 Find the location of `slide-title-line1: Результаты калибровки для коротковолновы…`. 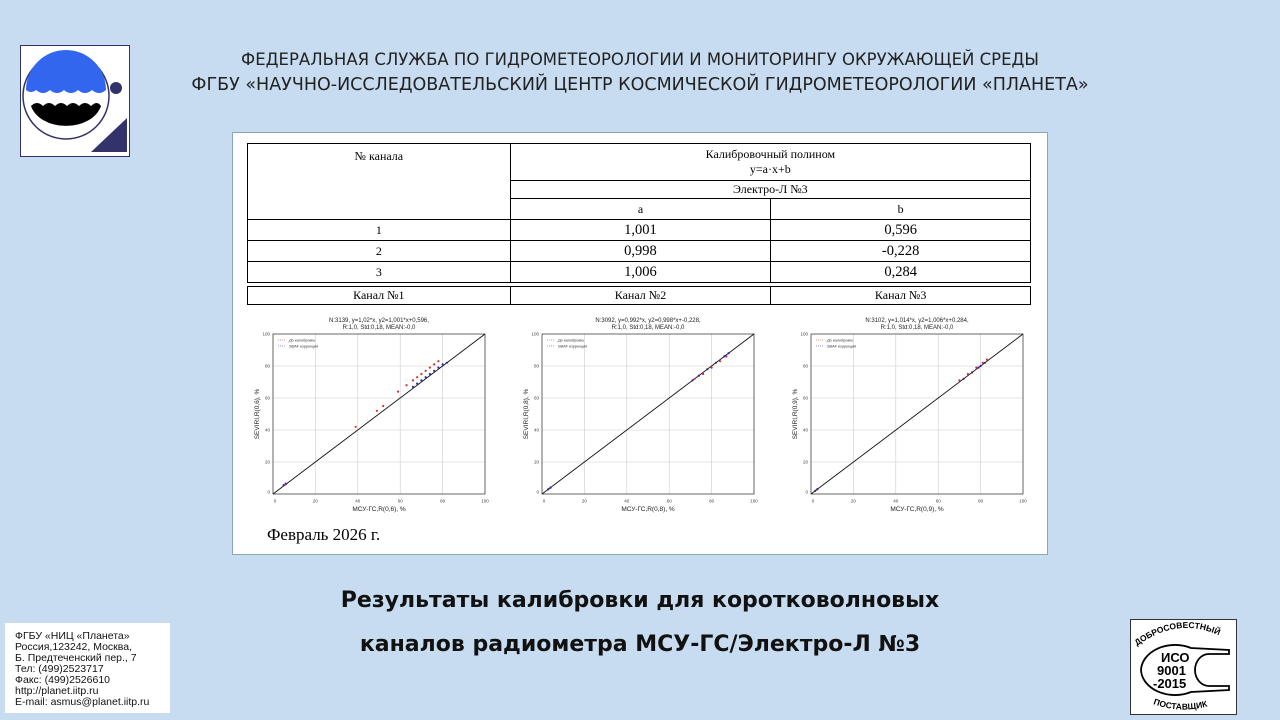

slide-title-line1: Результаты калибровки для коротковолновы… is located at coordinates (640, 600).